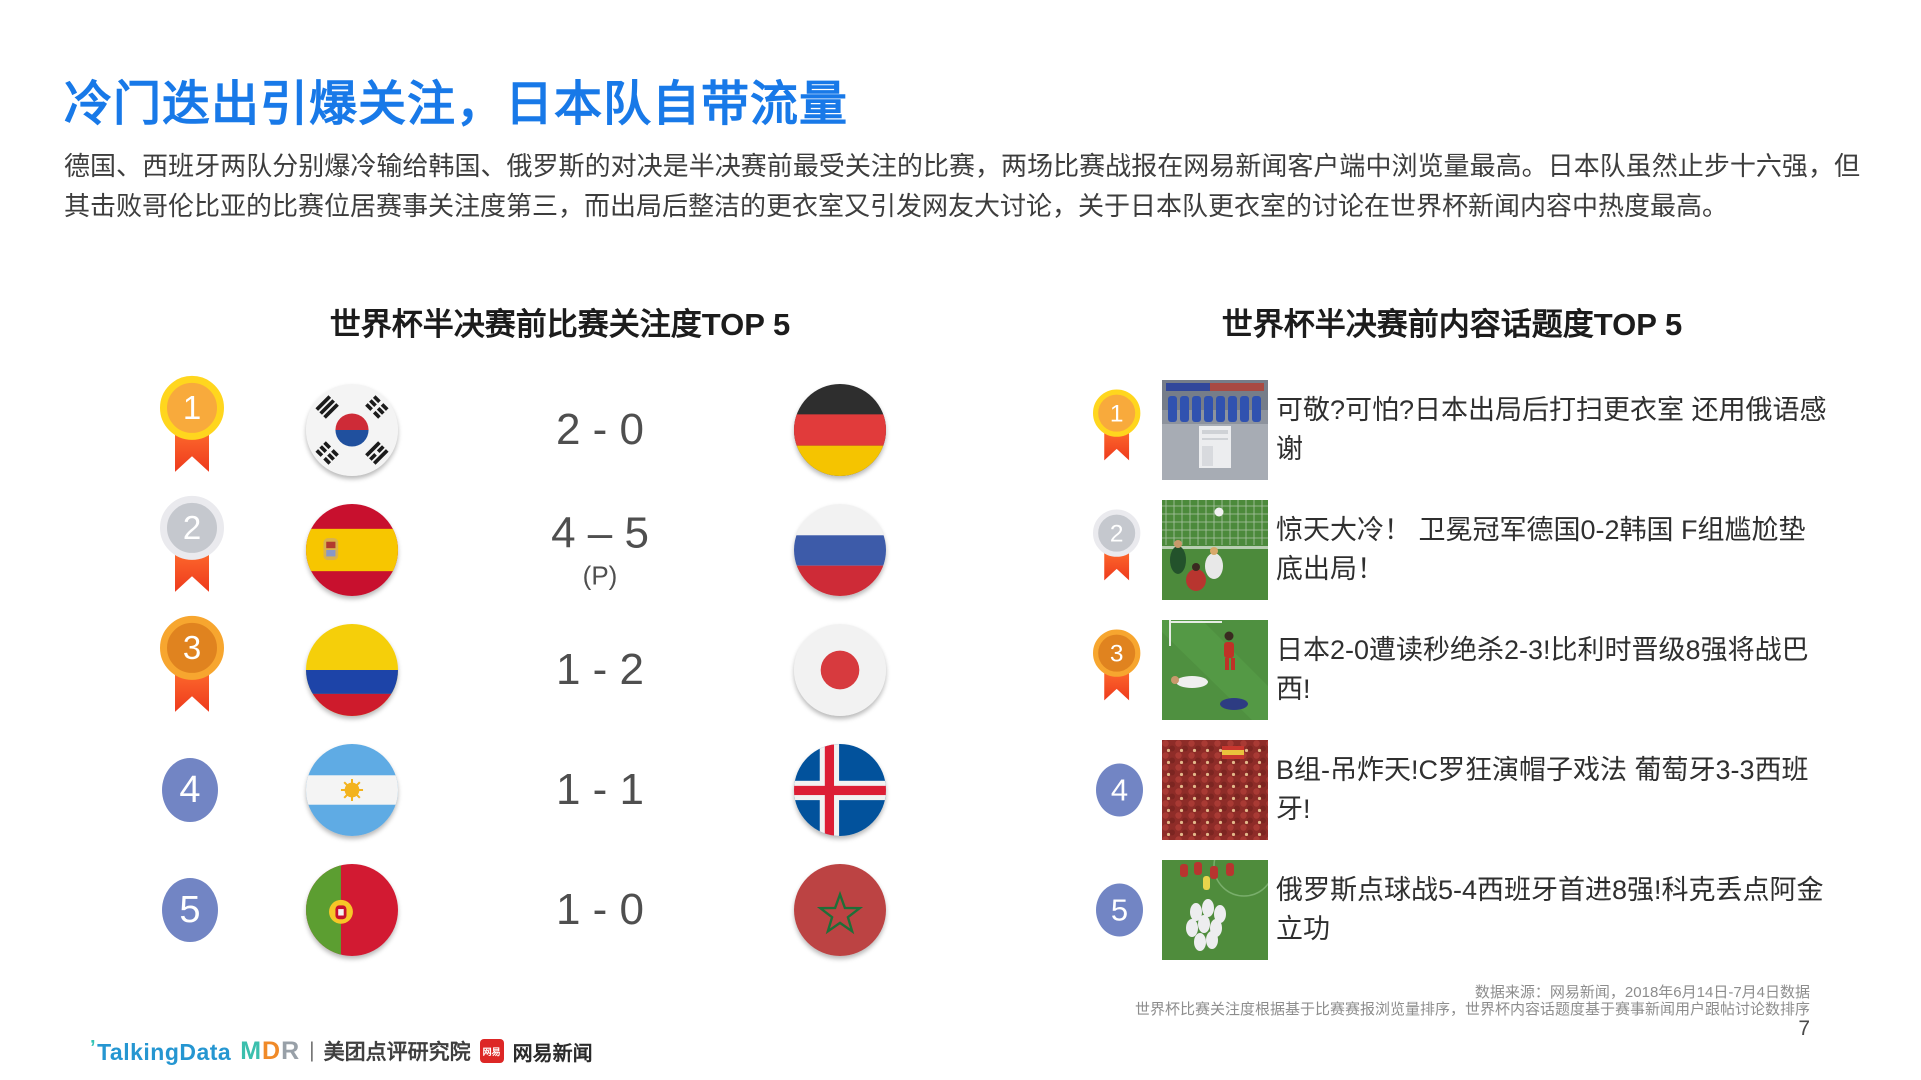 The width and height of the screenshot is (1921, 1080). I want to click on news-row: 3 日本2-0遭读秒绝杀2-3!比利时晋级8强将战巴西!, so click(960, 670).